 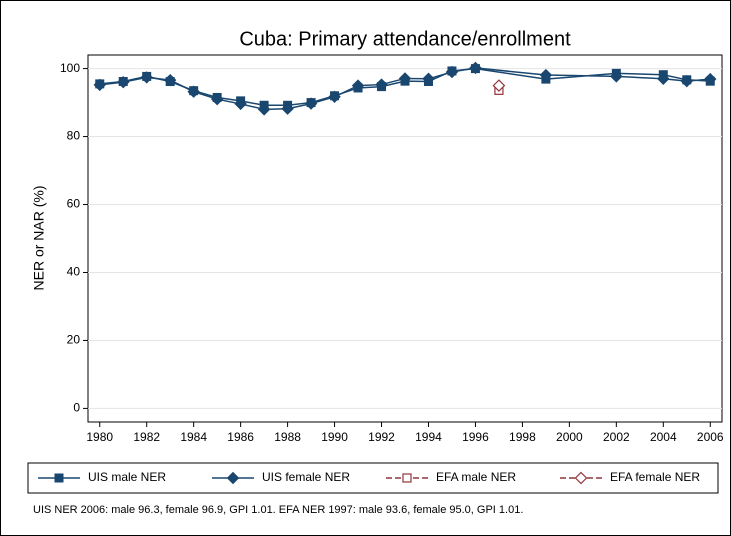 What do you see at coordinates (39, 237) in the screenshot?
I see `y-axis-title: NER or NAR (%)` at bounding box center [39, 237].